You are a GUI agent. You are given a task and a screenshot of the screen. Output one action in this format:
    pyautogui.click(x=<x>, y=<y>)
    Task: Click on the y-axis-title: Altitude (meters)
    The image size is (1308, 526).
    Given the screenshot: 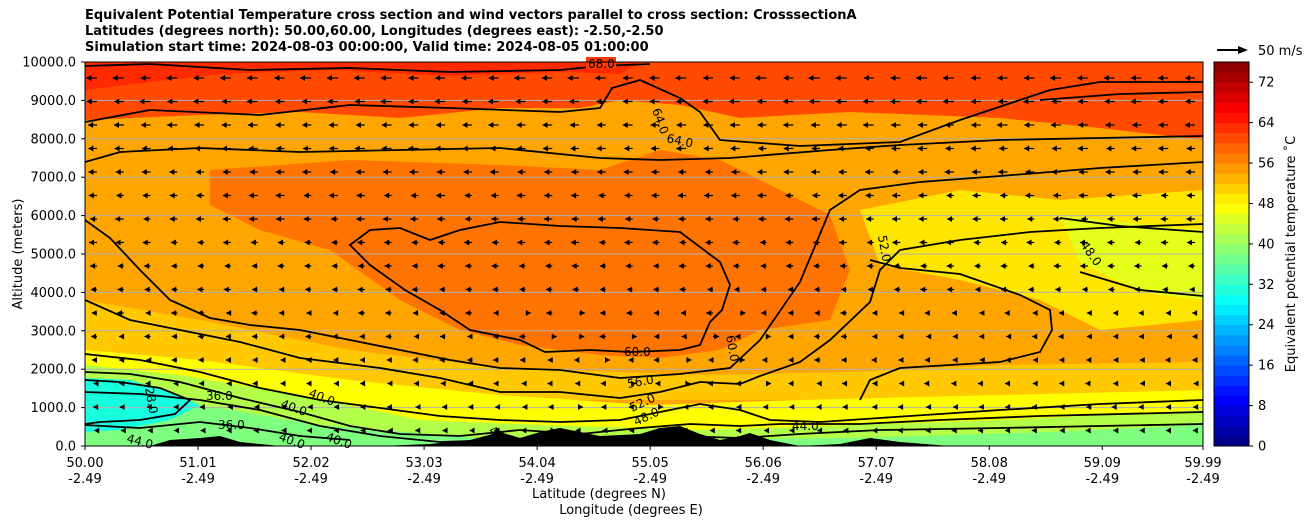 What is the action you would take?
    pyautogui.click(x=18, y=254)
    